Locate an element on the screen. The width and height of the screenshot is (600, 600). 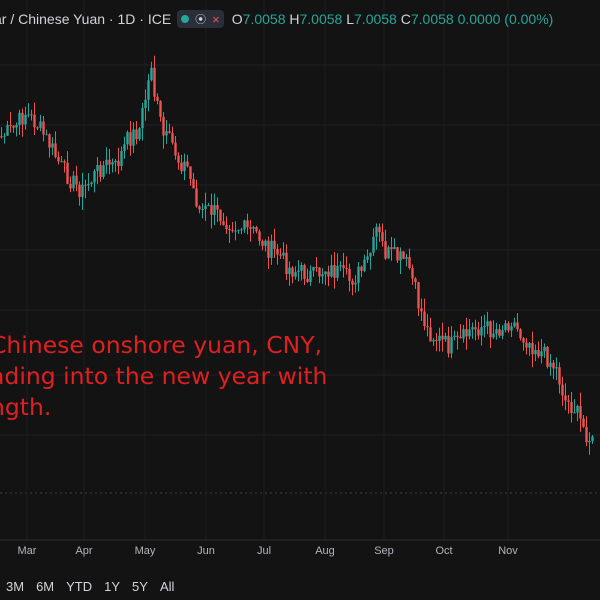
period-button-ytd: YTD is located at coordinates (79, 586).